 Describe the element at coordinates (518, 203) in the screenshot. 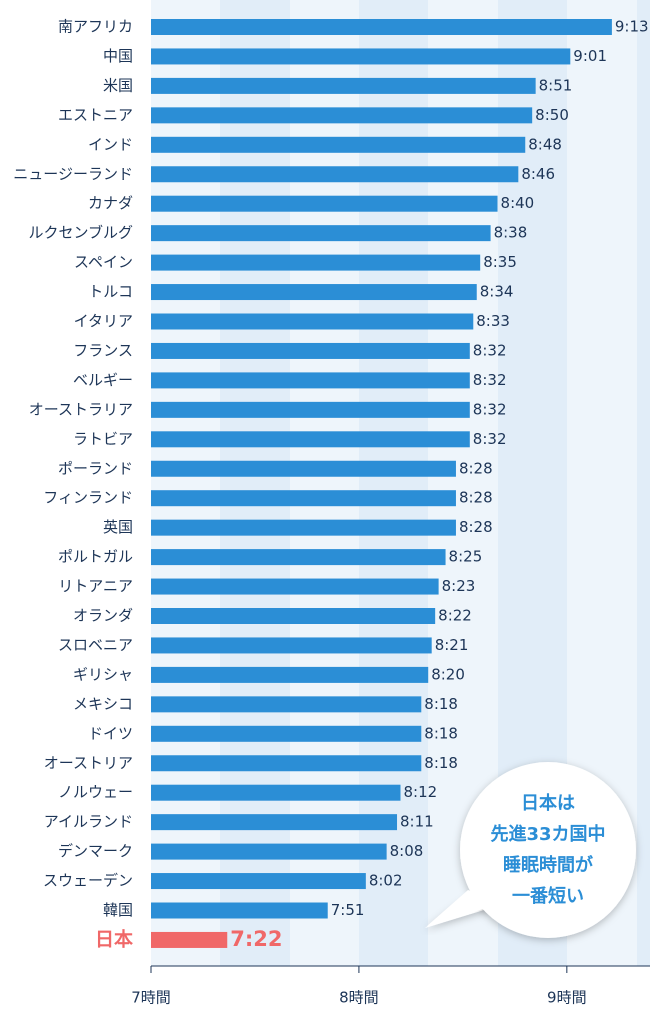

I see `value-label: 8:40` at that location.